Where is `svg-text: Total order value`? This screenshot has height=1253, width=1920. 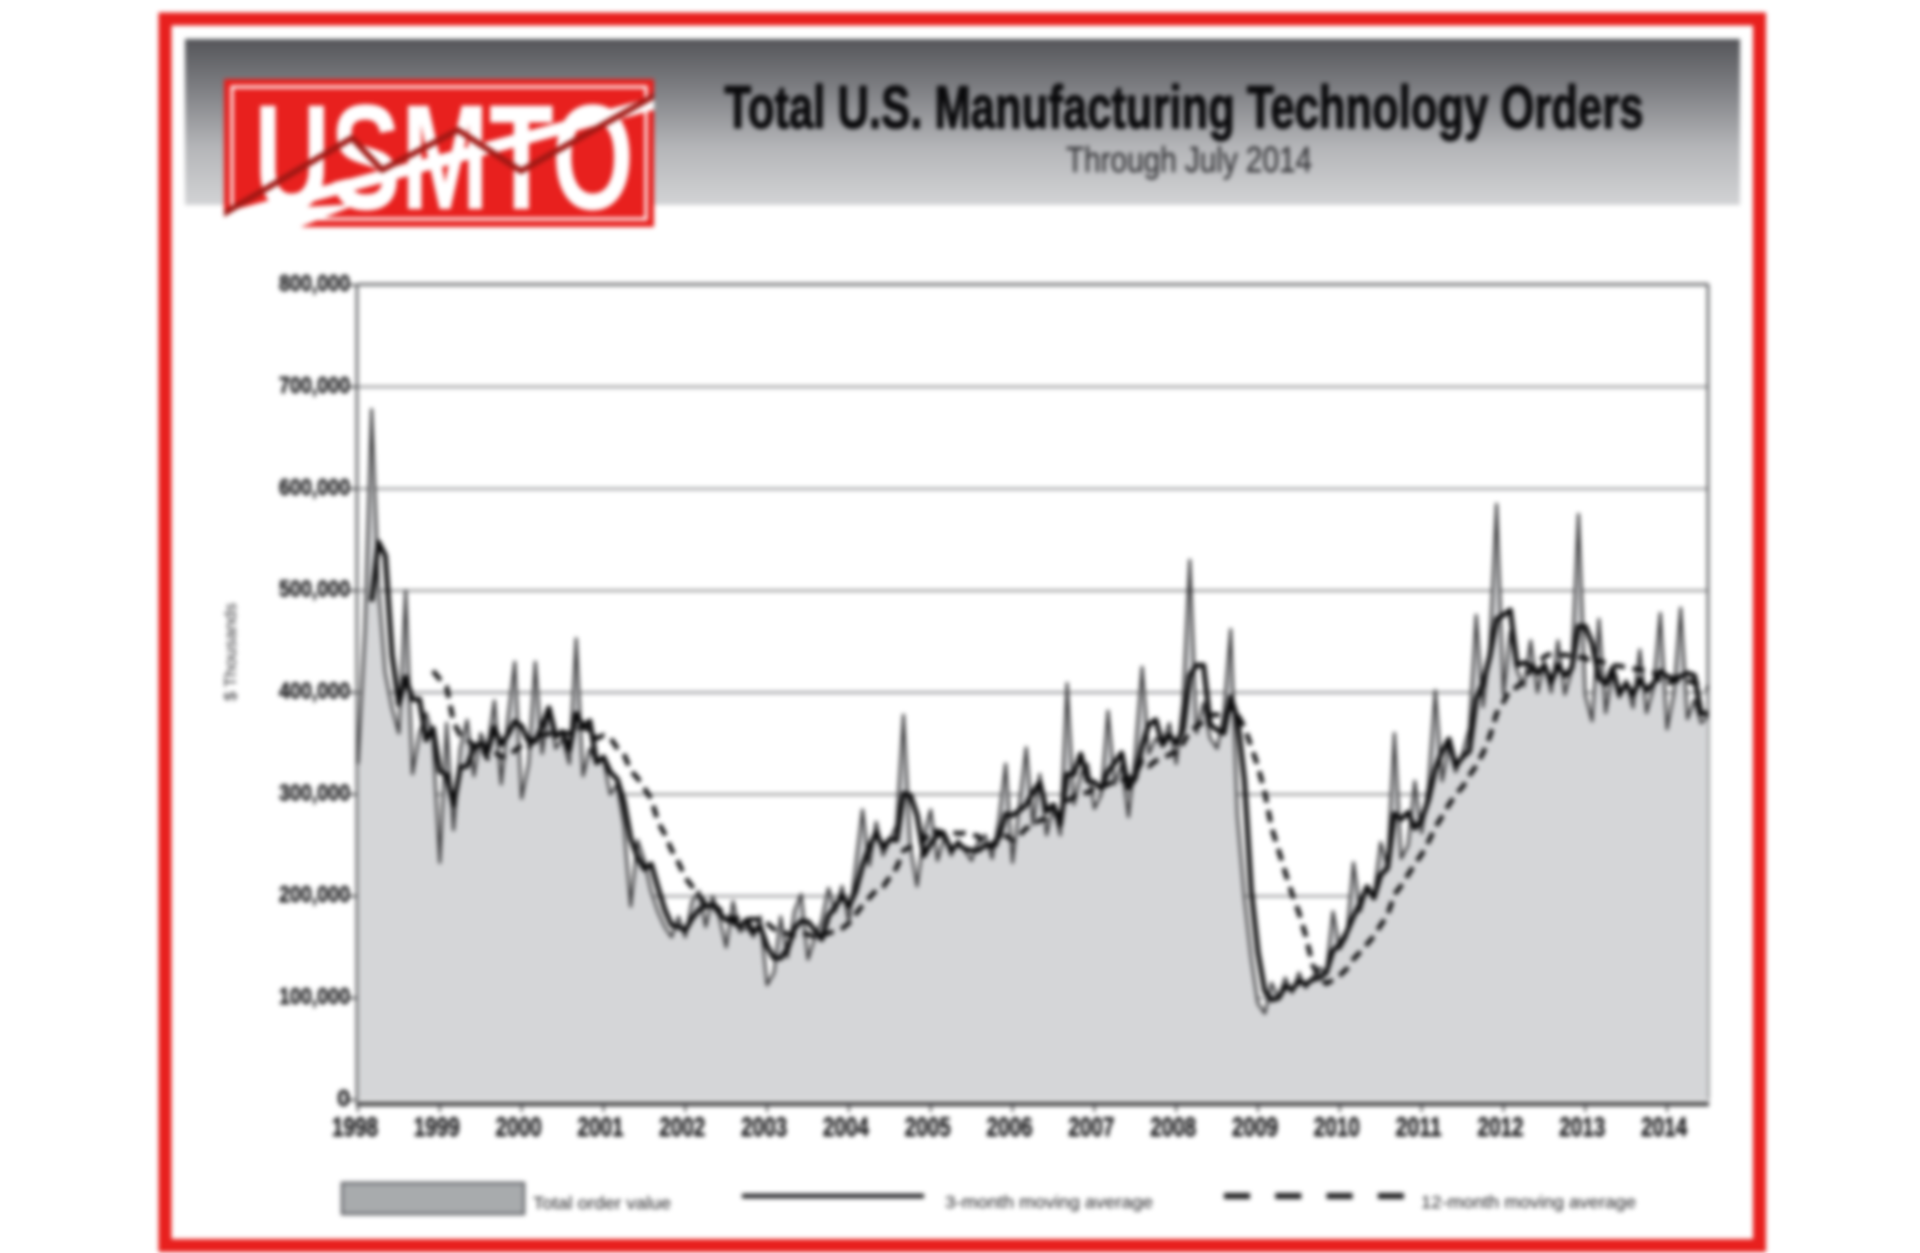
svg-text: Total order value is located at coordinates (602, 1203).